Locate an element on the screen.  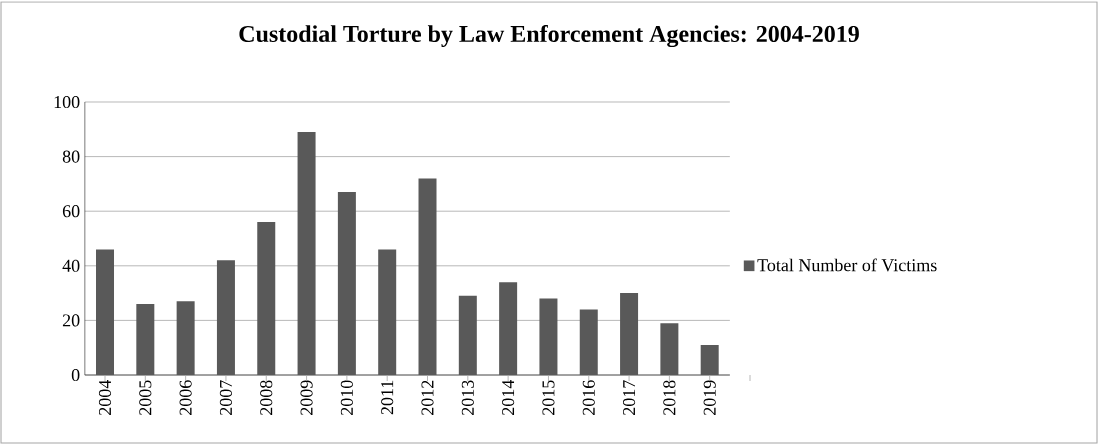
legend-label: Total Number of Victims is located at coordinates (847, 265).